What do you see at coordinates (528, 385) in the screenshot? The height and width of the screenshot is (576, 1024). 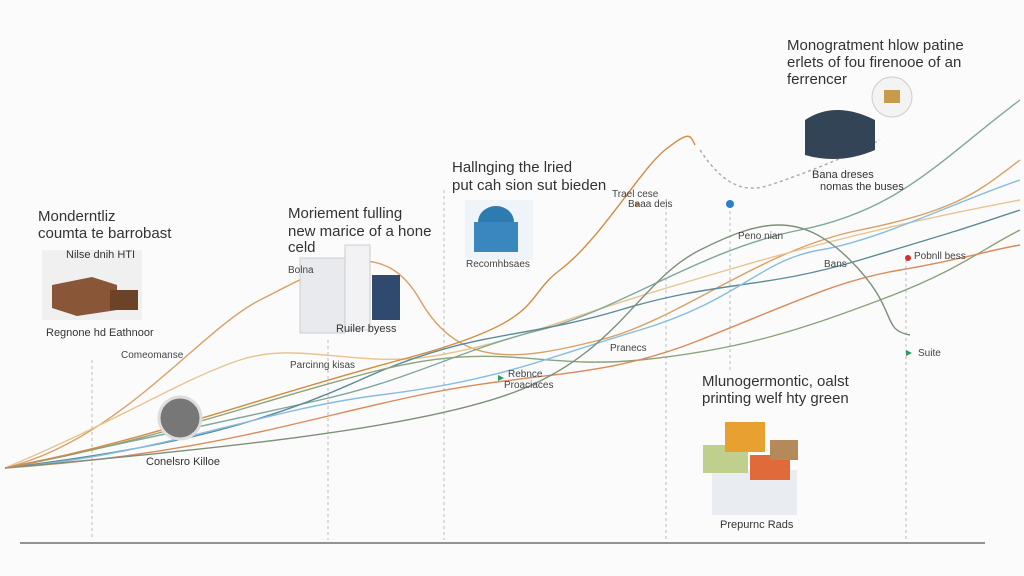 I see `callout: Proaciaces` at bounding box center [528, 385].